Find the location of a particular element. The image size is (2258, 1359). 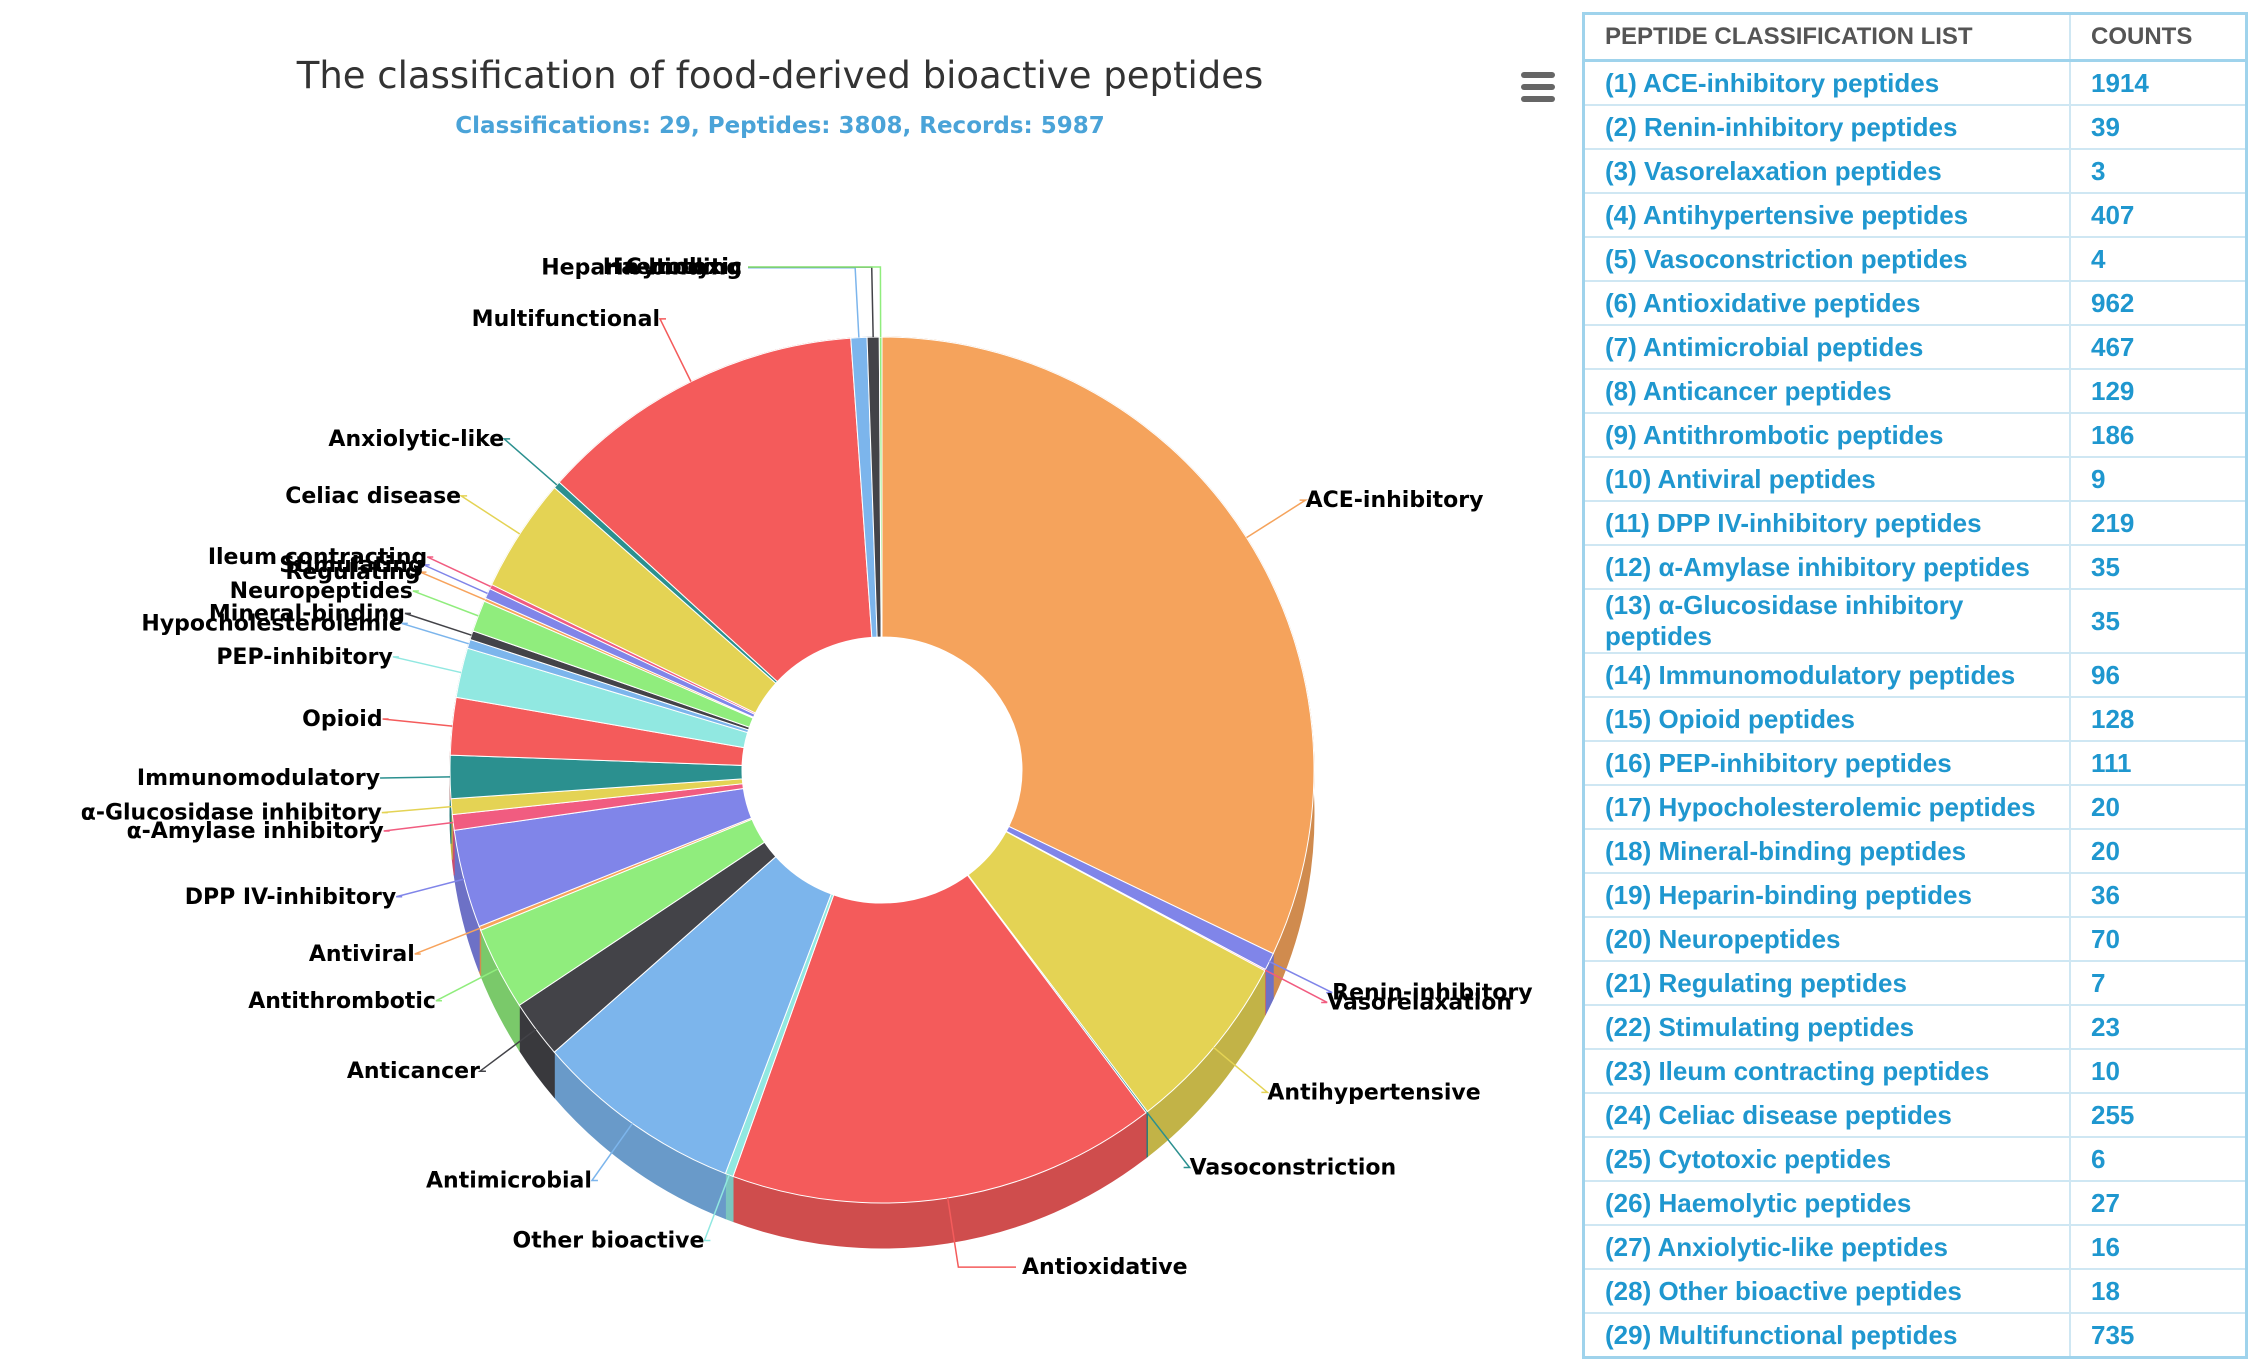

donut-hole is located at coordinates (882, 770).